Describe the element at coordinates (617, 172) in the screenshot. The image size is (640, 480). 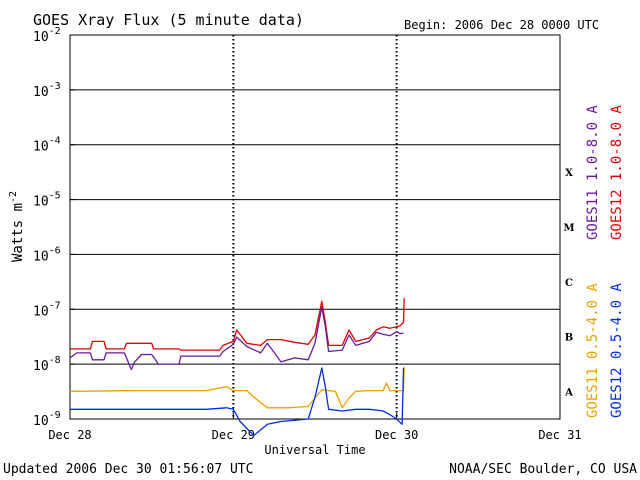
I see `legend-entry: GOES12 1.0-8.0 A` at that location.